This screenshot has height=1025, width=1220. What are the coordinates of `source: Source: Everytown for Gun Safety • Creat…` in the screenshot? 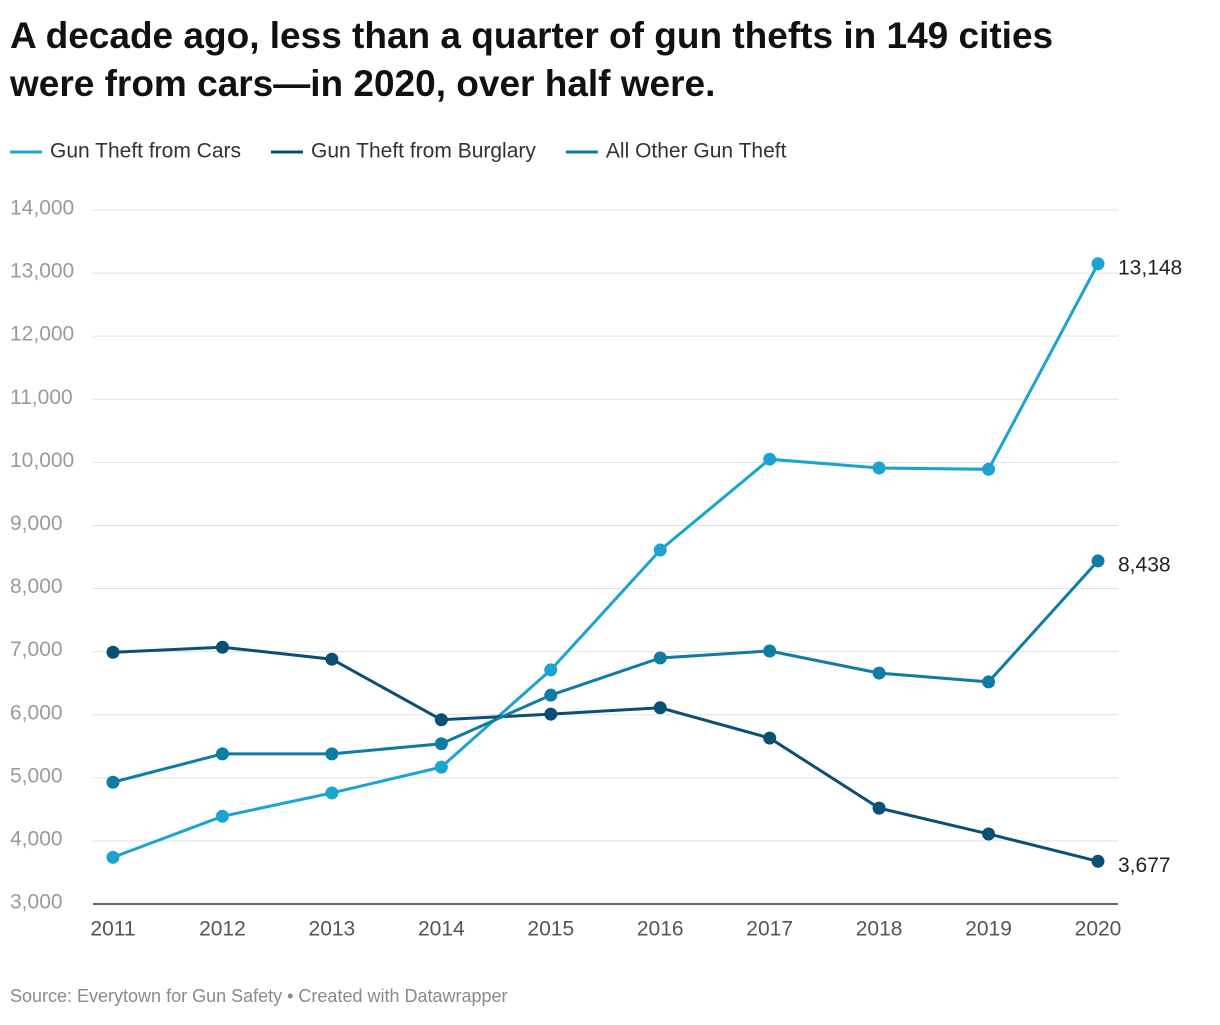 It's located at (259, 996).